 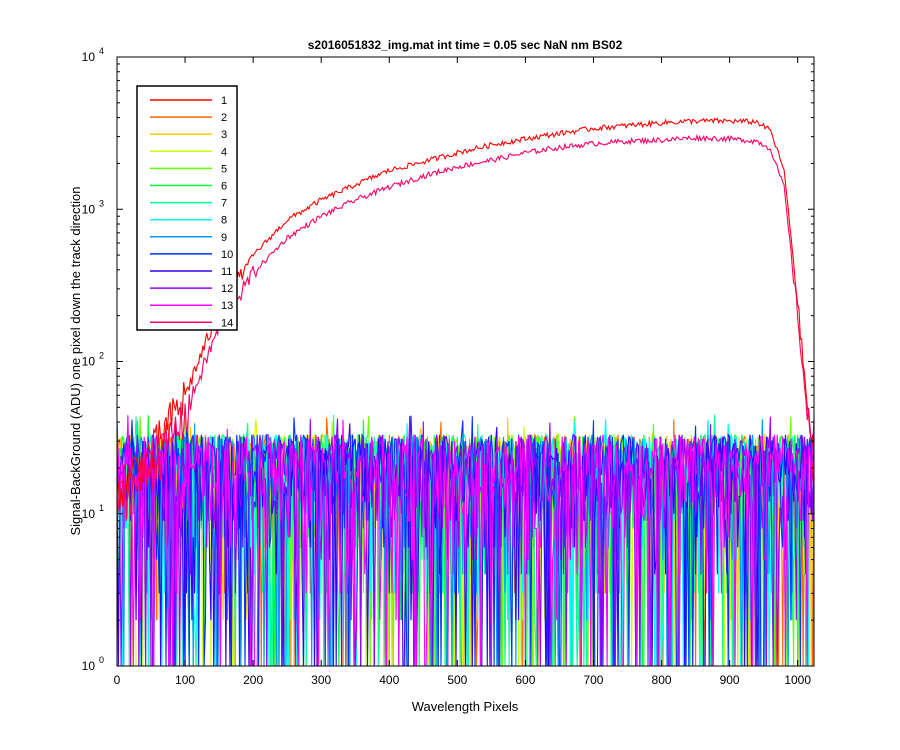 What do you see at coordinates (730, 680) in the screenshot?
I see `x-tick-label: 900` at bounding box center [730, 680].